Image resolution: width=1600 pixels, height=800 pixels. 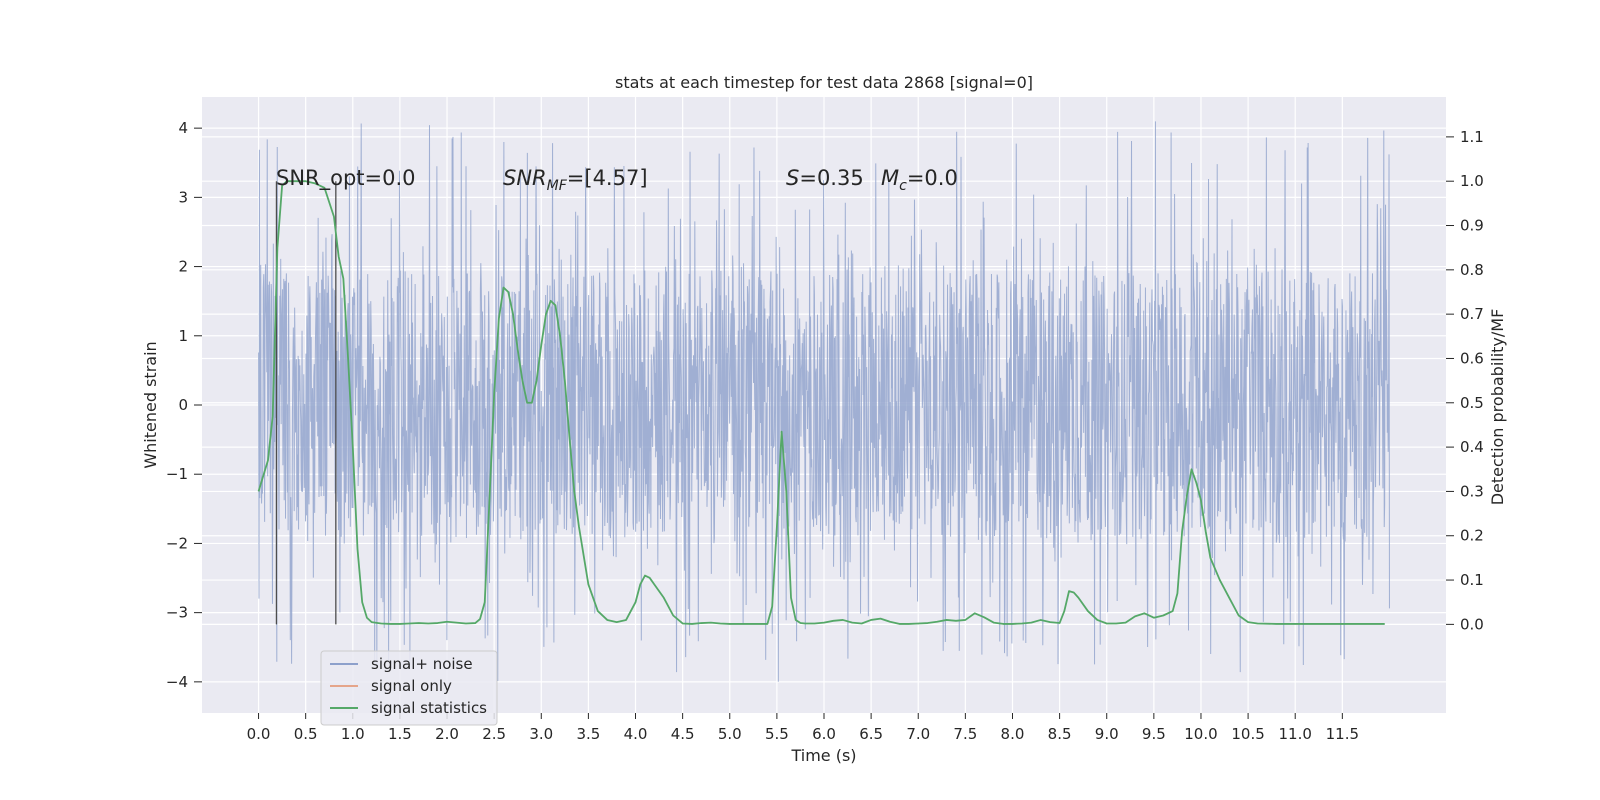 I want to click on mc-value: =0.0, so click(x=932, y=178).